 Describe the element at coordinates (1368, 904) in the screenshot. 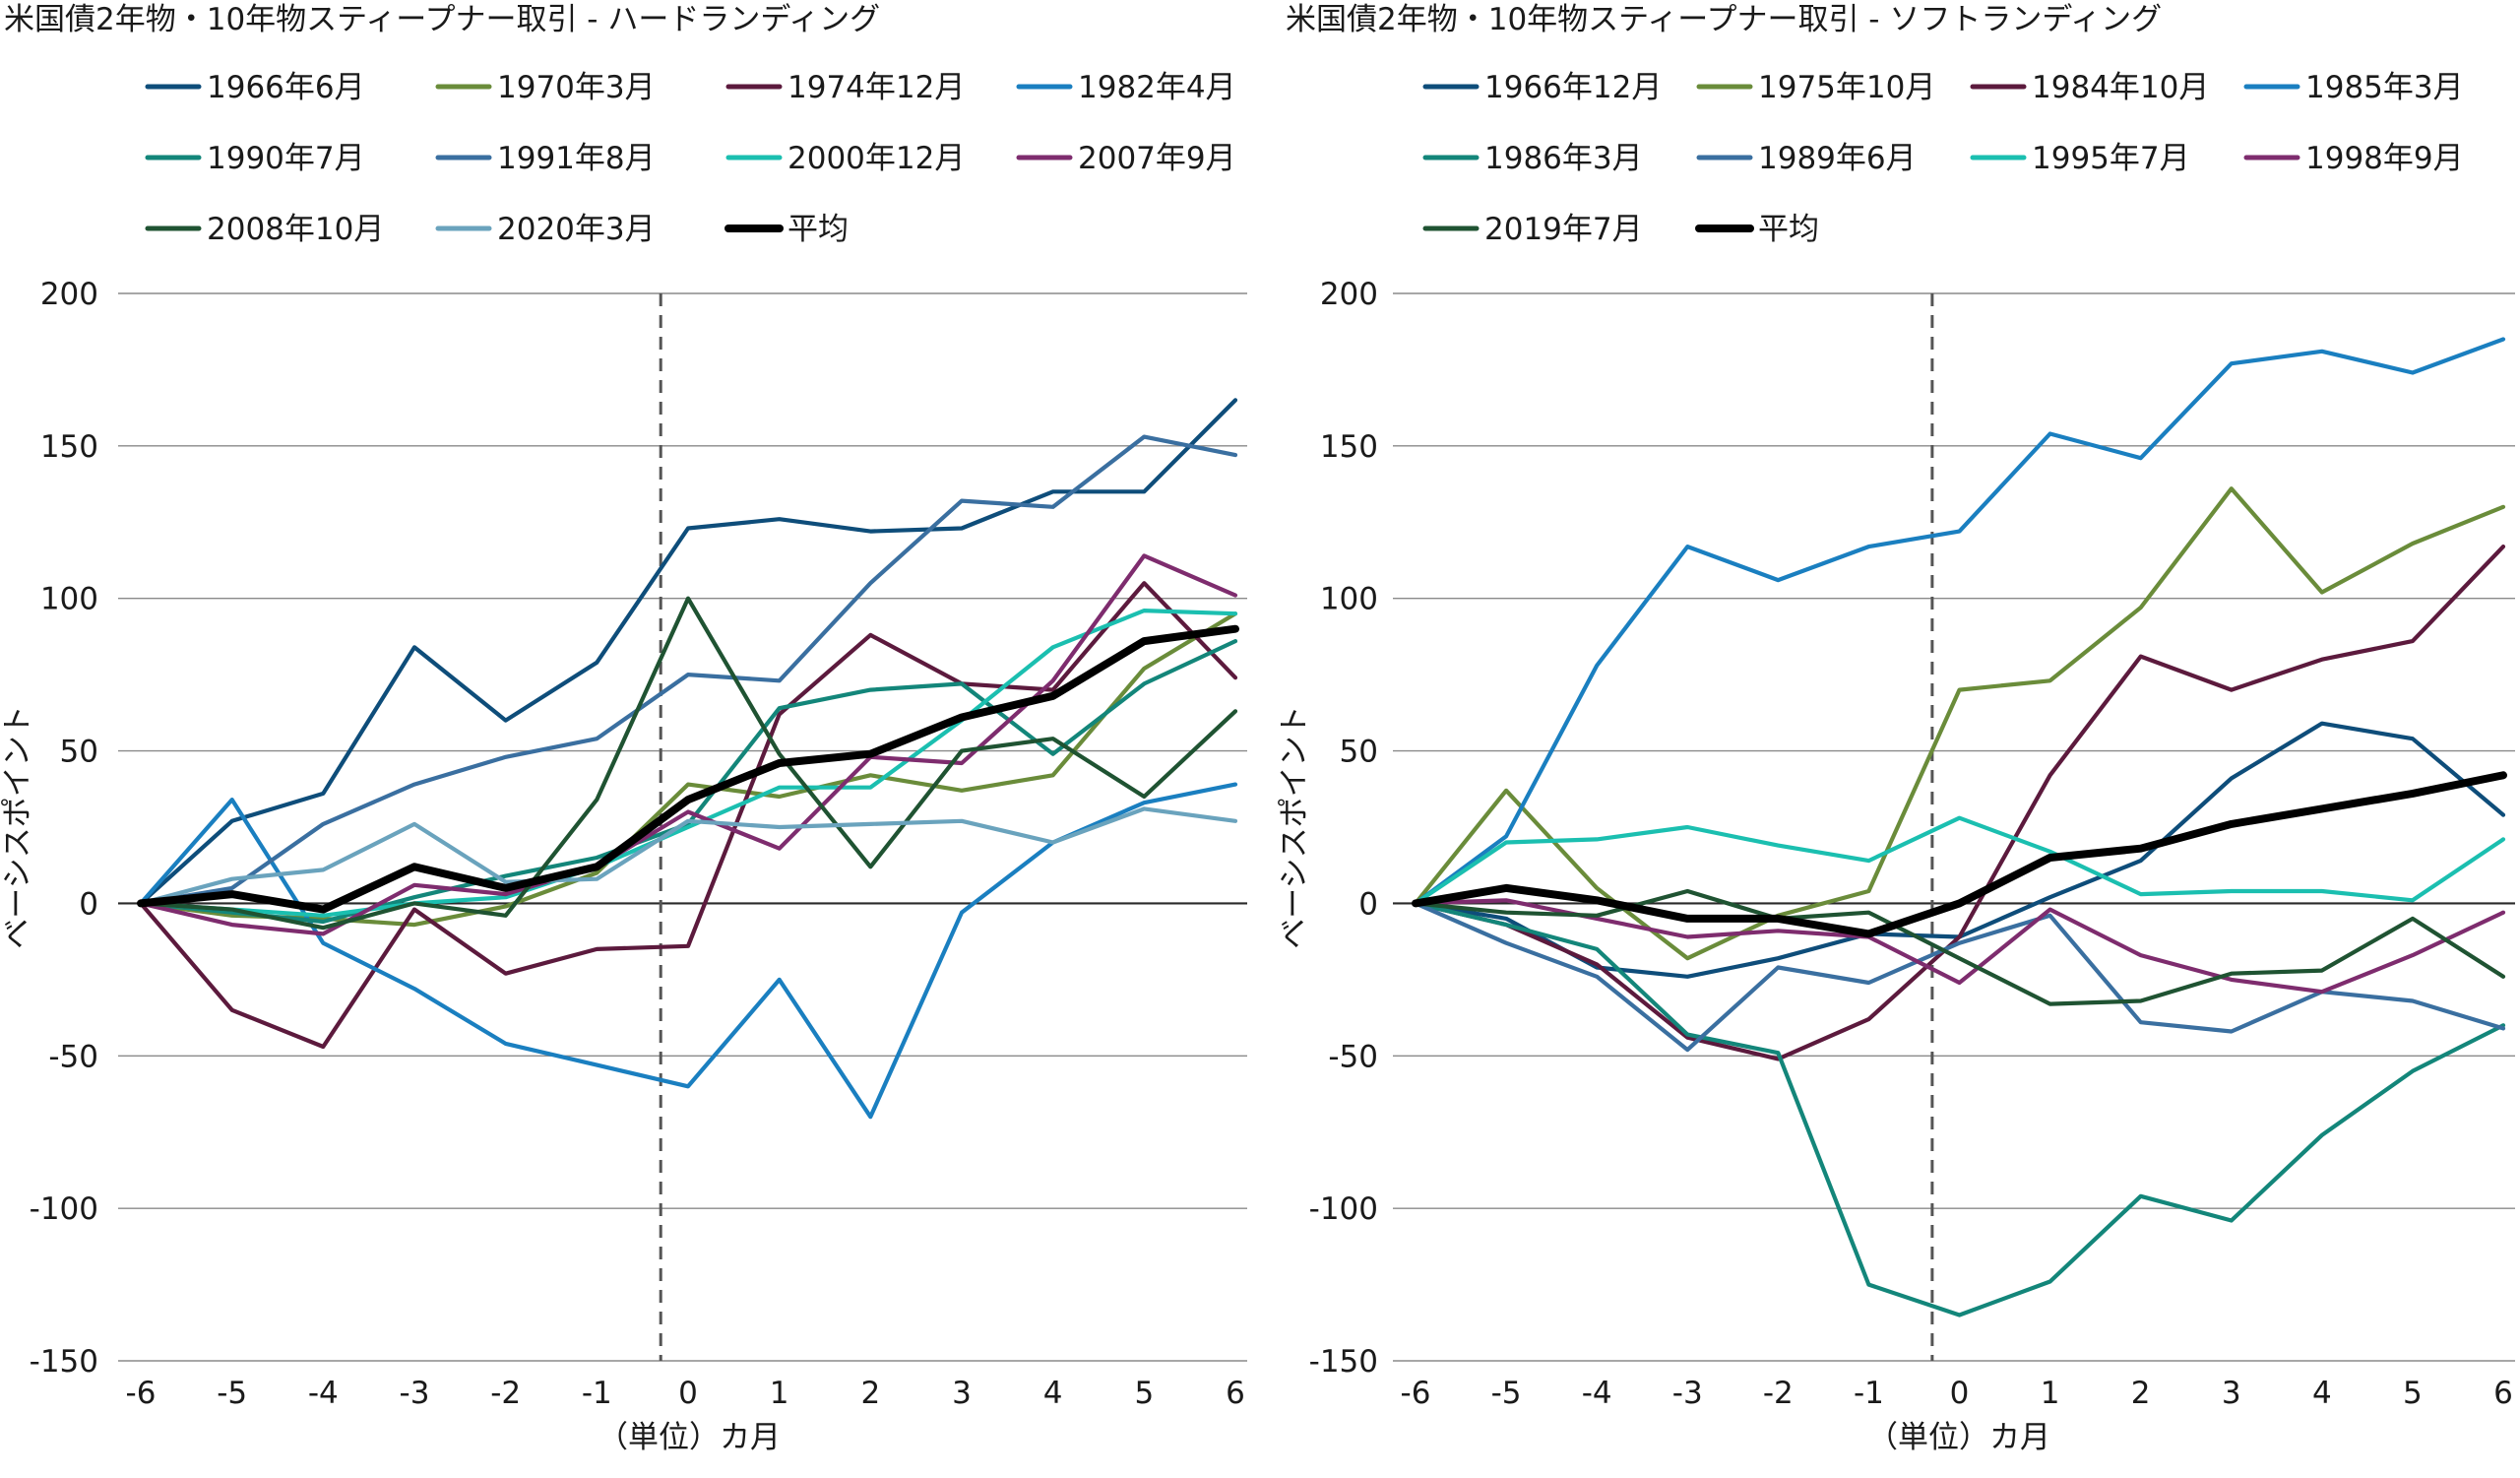

I see `y-tick-label: 0` at that location.